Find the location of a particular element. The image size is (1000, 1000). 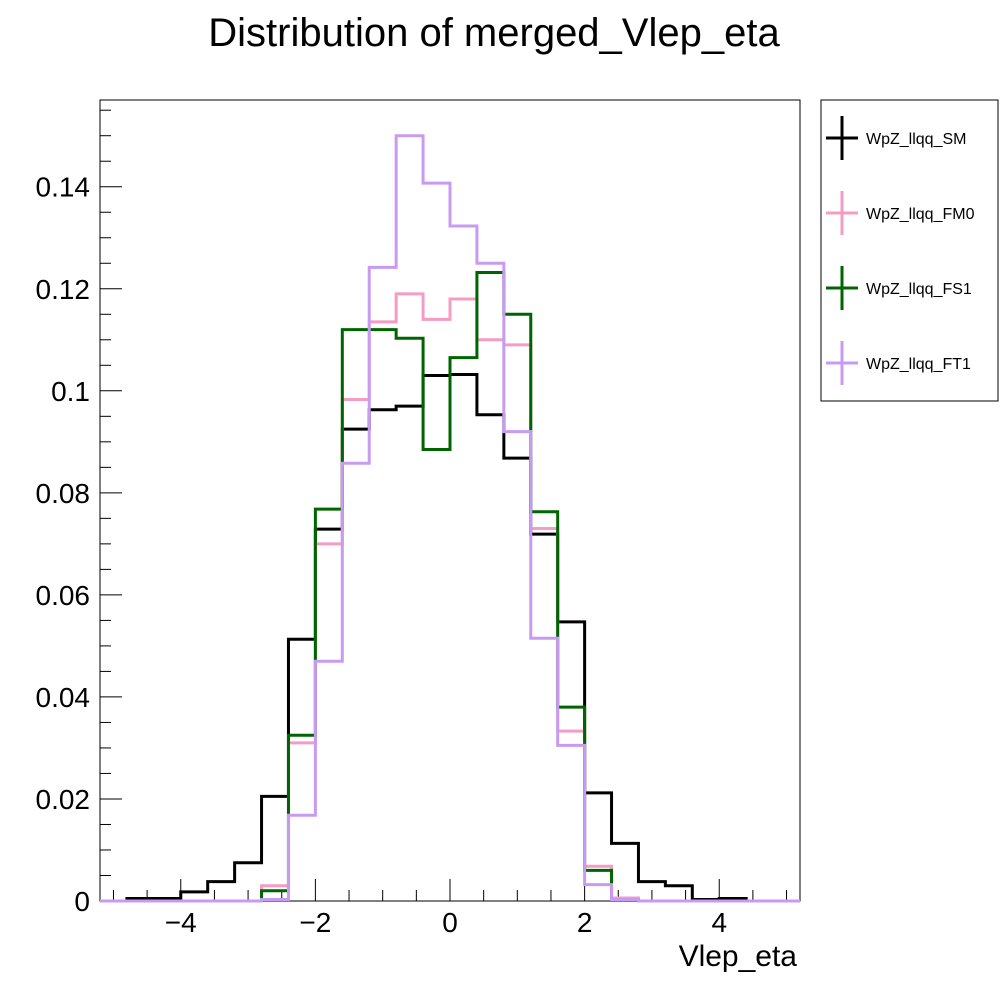

x-tick-label: −2 is located at coordinates (315, 922).